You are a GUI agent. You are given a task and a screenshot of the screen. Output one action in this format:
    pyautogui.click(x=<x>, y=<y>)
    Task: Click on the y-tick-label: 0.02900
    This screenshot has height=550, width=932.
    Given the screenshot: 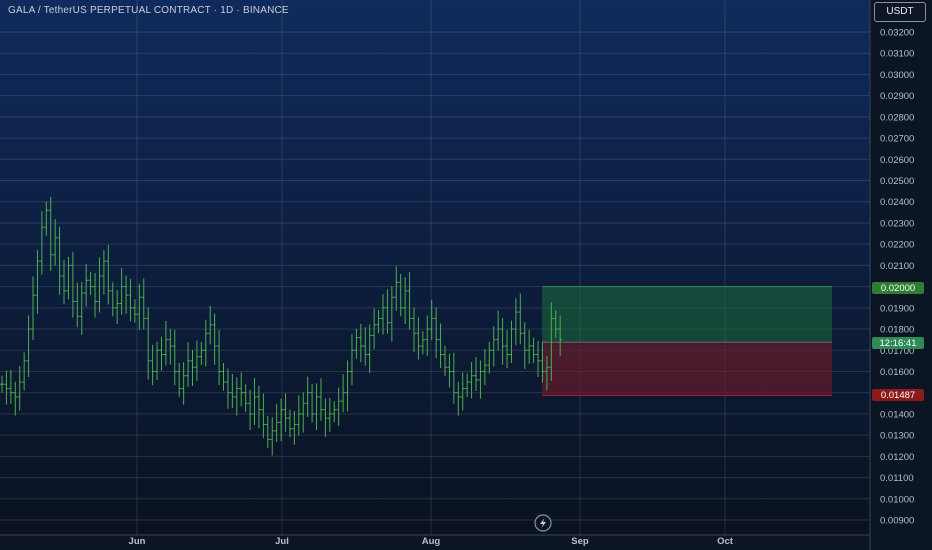 What is the action you would take?
    pyautogui.click(x=897, y=96)
    